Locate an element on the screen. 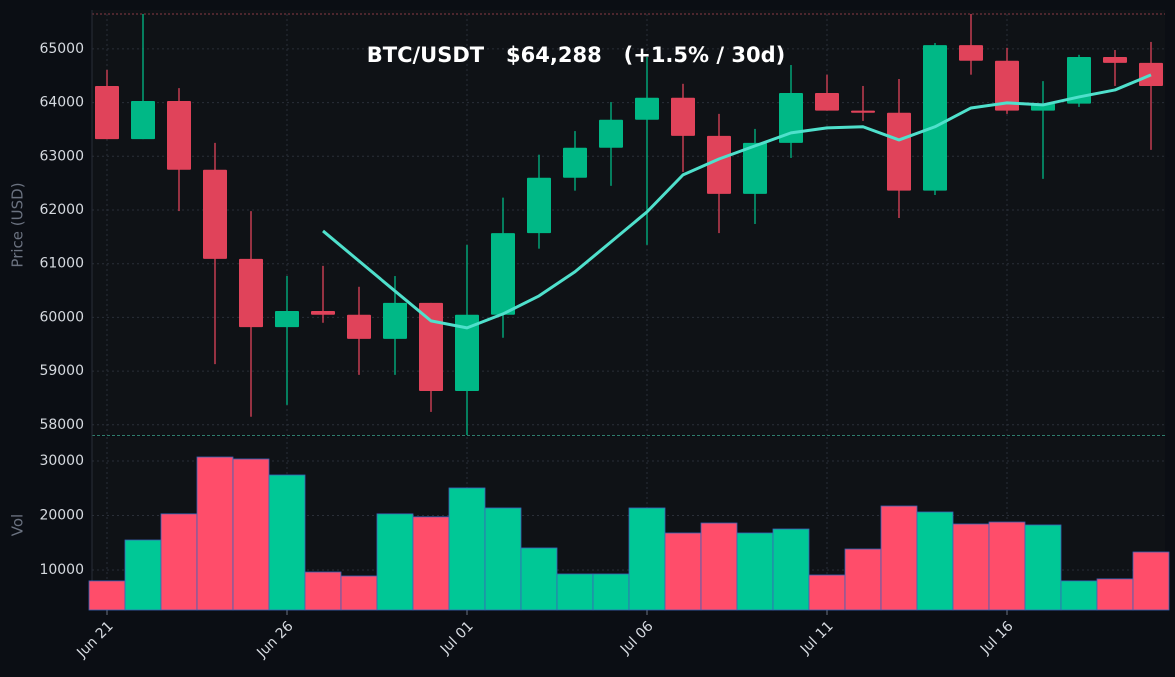  volume-axis-label: Vol is located at coordinates (18, 525).